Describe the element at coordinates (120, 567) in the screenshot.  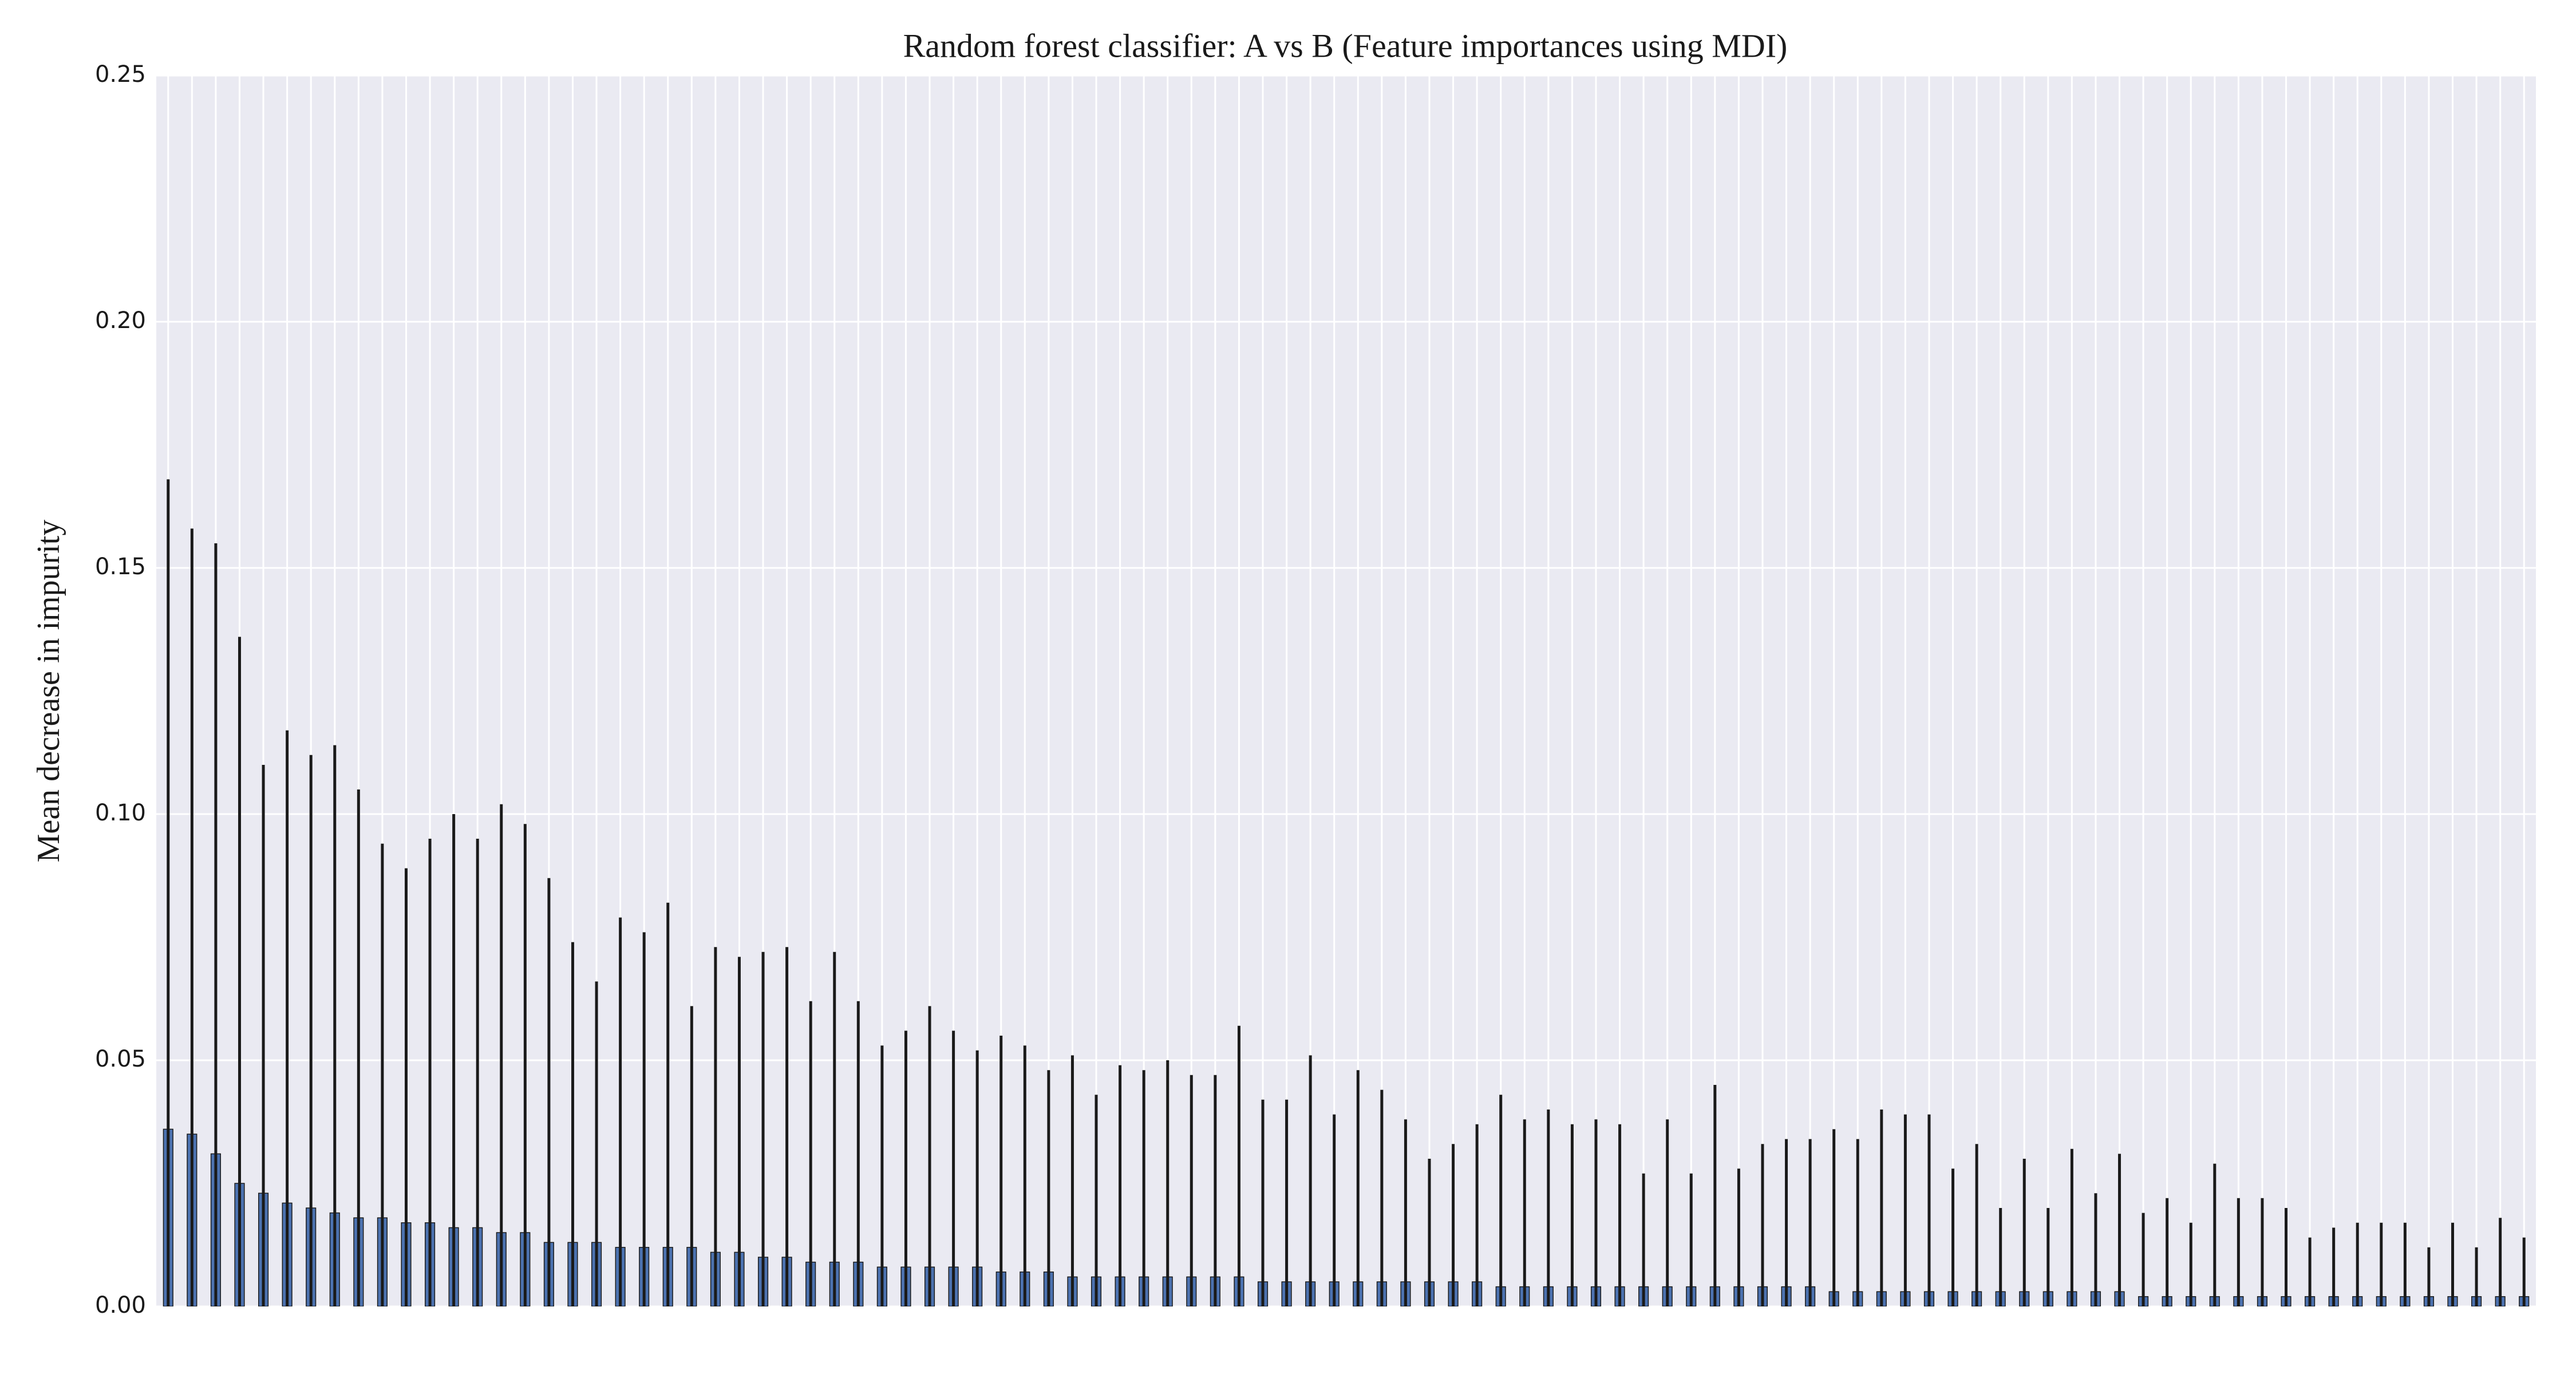
I see `y-tick-label: 0.15` at that location.